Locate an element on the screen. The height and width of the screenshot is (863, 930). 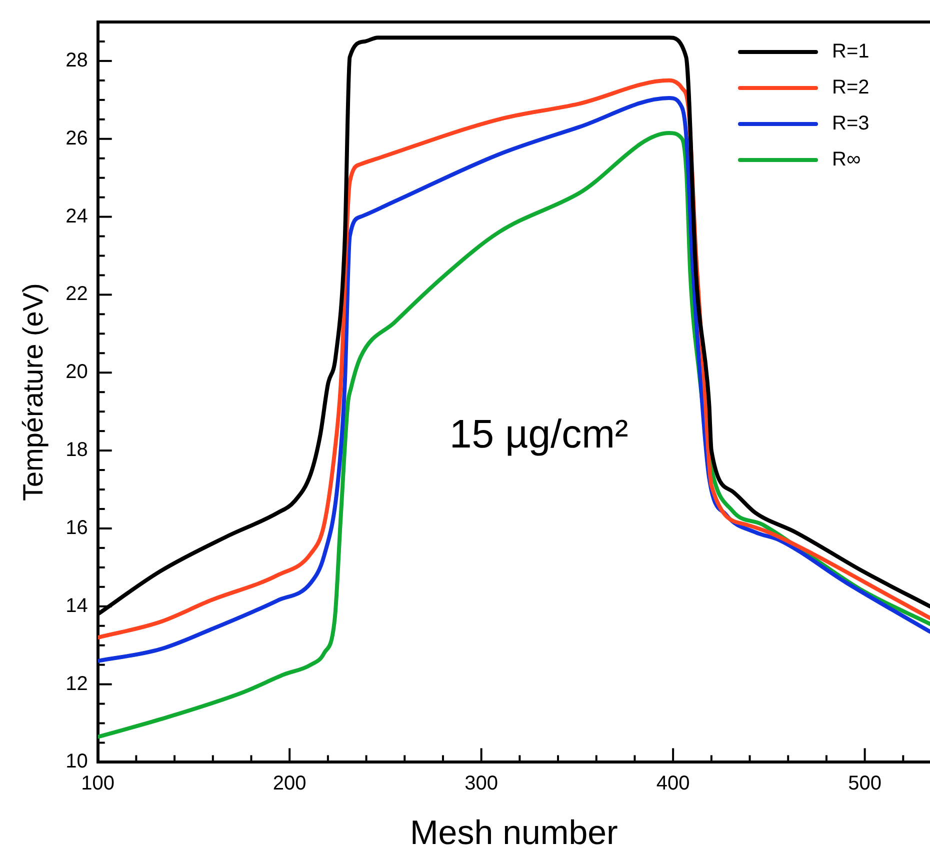
y-tick-label: 22 is located at coordinates (77, 294).